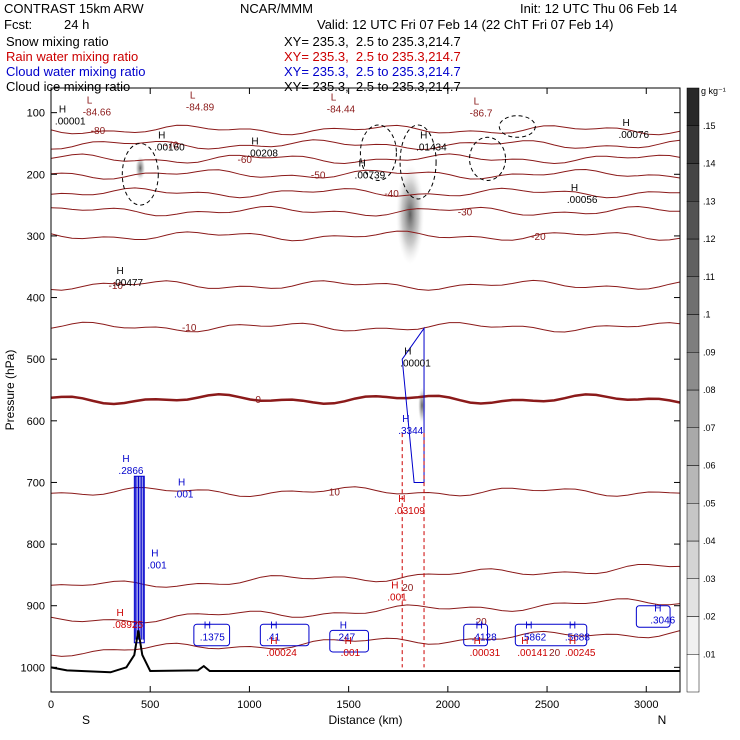 Image resolution: width=740 pixels, height=740 pixels. Describe the element at coordinates (365, 720) in the screenshot. I see `x-axis-label: Distance (km)` at that location.